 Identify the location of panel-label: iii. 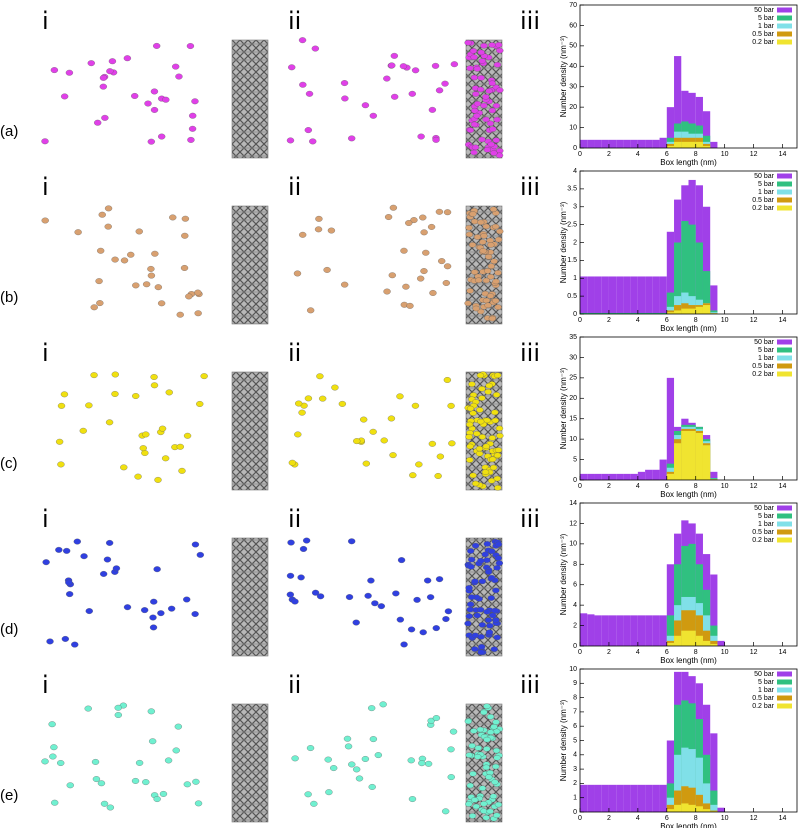
(530, 519).